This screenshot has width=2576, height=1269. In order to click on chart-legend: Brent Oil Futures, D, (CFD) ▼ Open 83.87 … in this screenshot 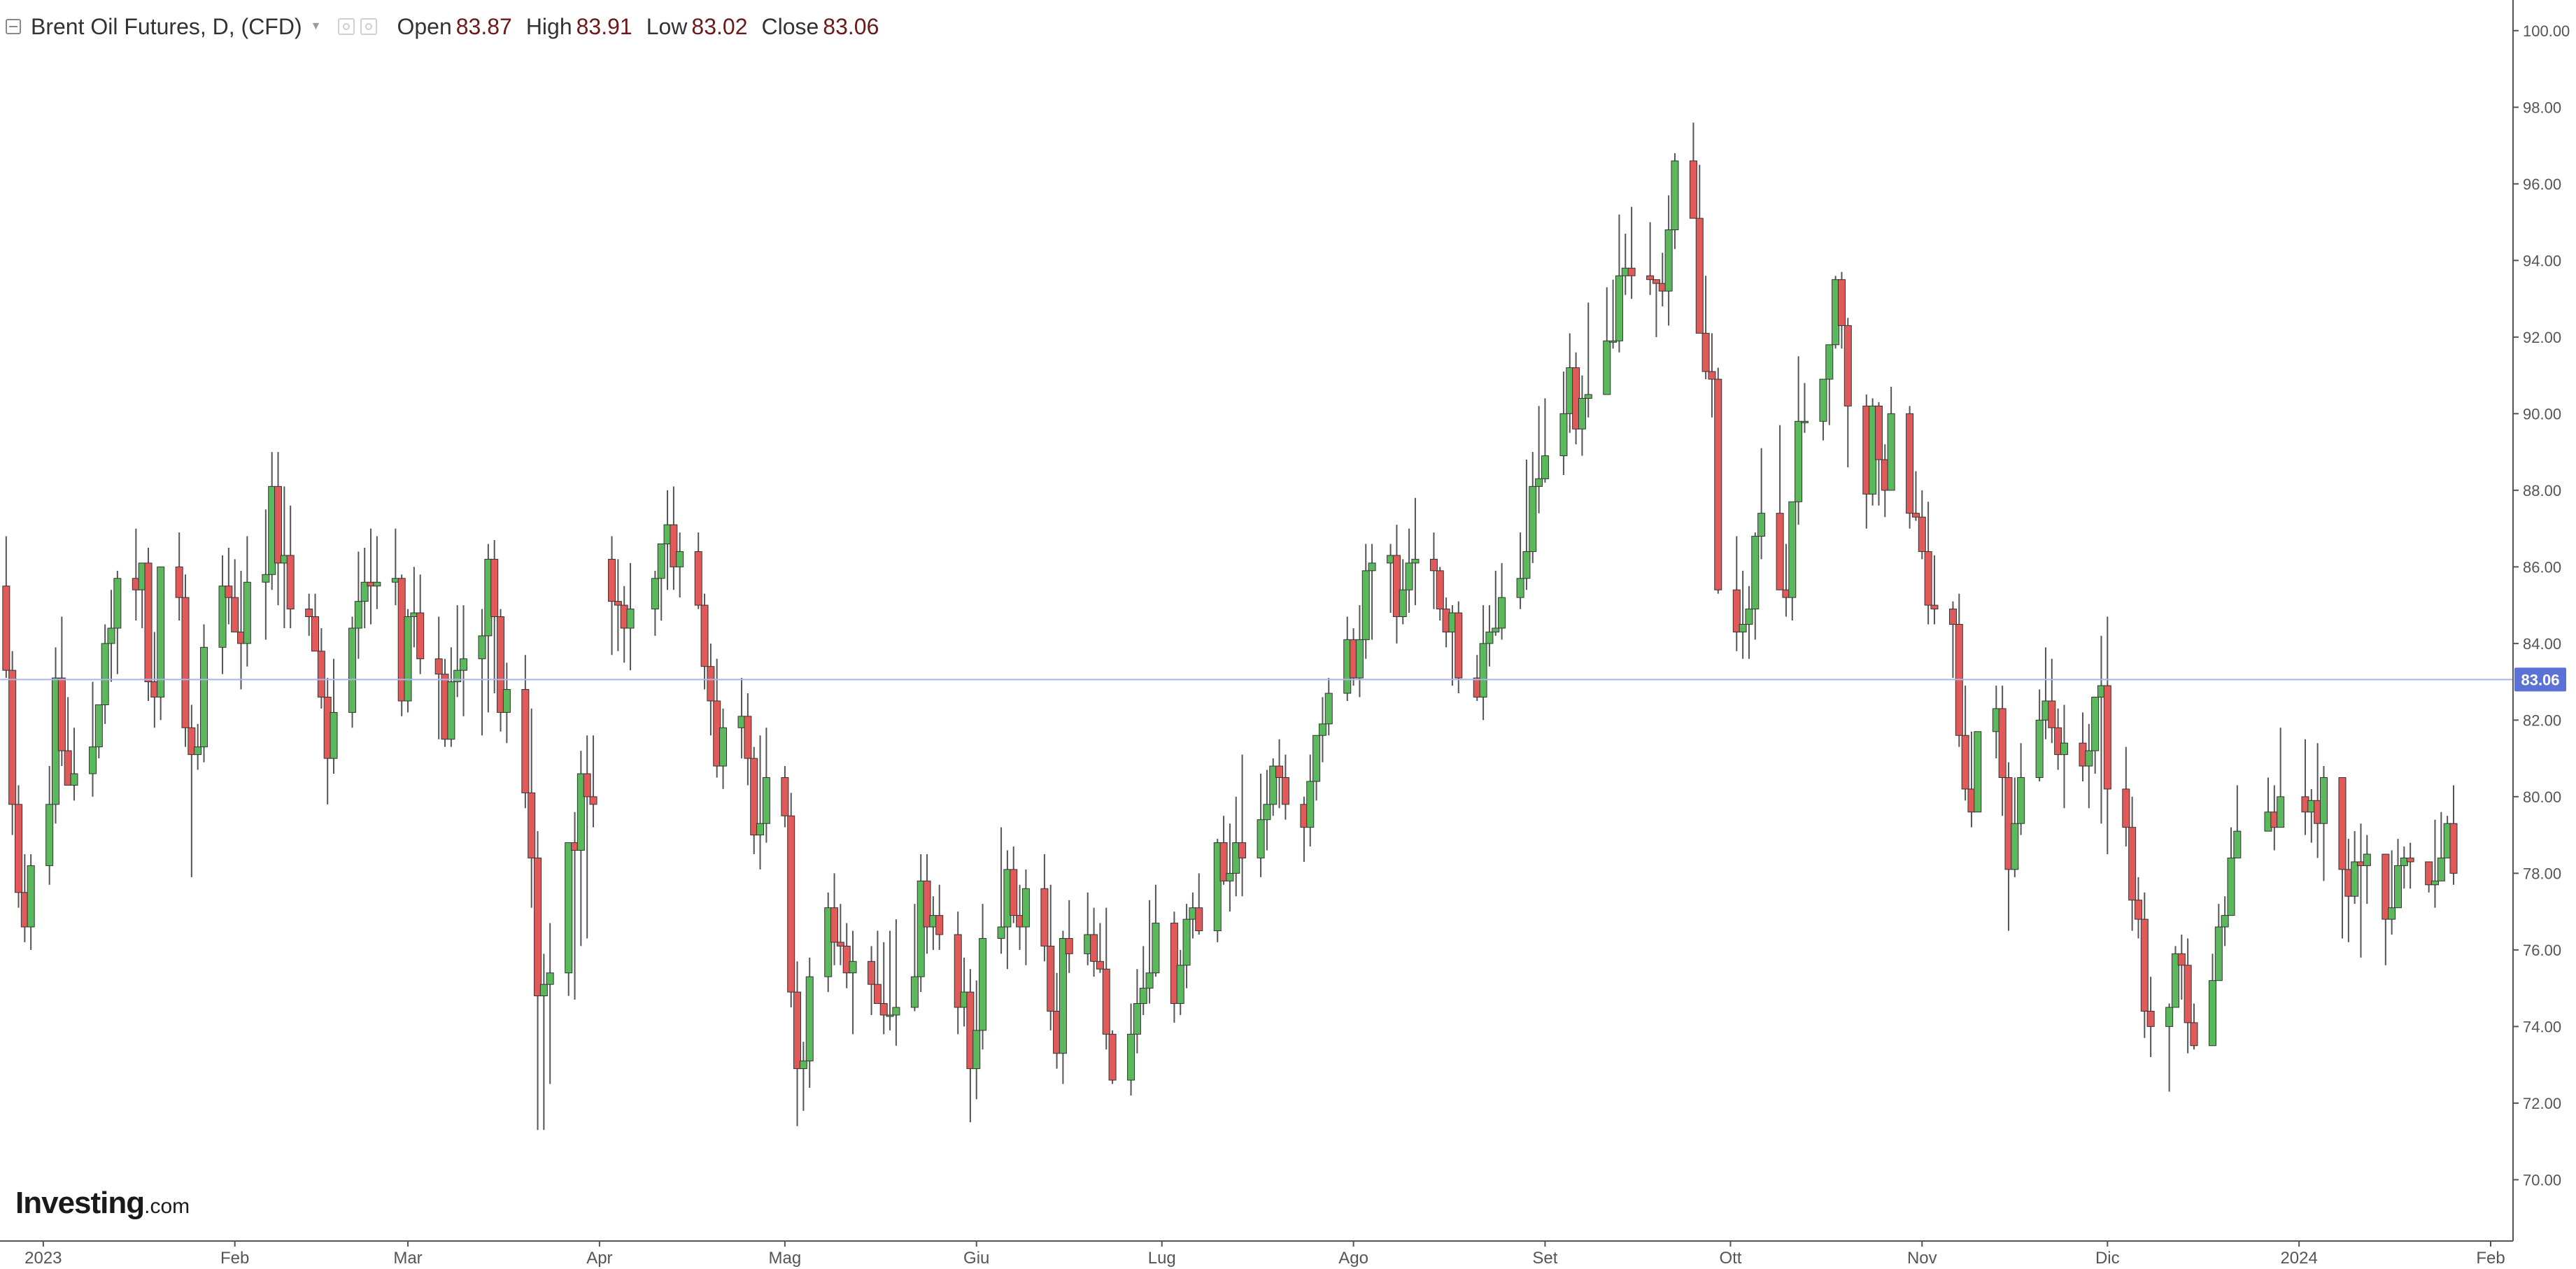, I will do `click(442, 27)`.